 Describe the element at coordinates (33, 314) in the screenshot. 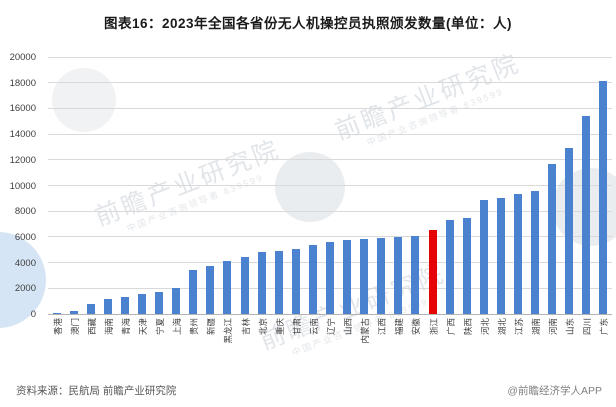

I see `y-tick-label: 0` at that location.